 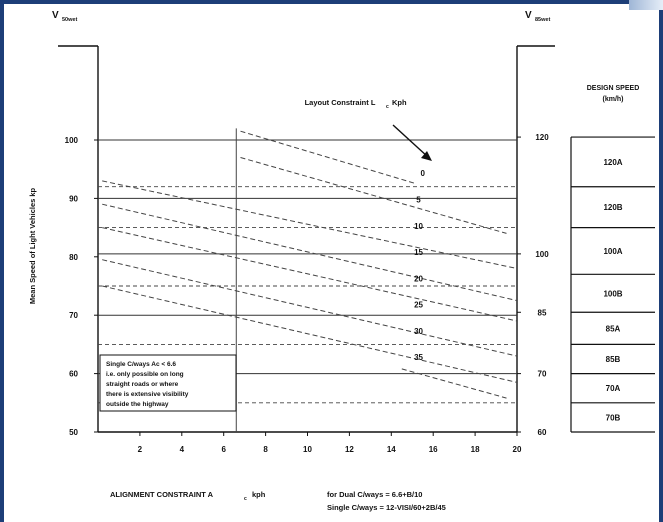 I want to click on x-axis-label: ALIGNMENT CONSTRAINT A, so click(x=162, y=494).